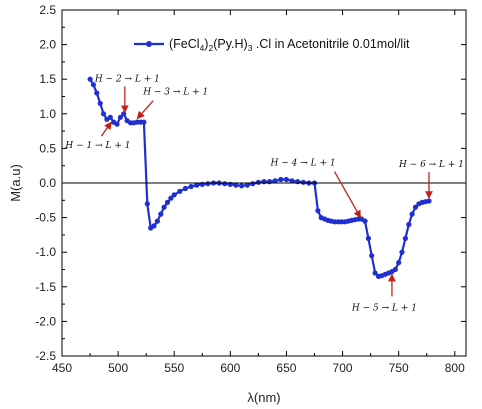 This screenshot has width=482, height=409. What do you see at coordinates (230, 368) in the screenshot?
I see `x-tick-label: 600` at bounding box center [230, 368].